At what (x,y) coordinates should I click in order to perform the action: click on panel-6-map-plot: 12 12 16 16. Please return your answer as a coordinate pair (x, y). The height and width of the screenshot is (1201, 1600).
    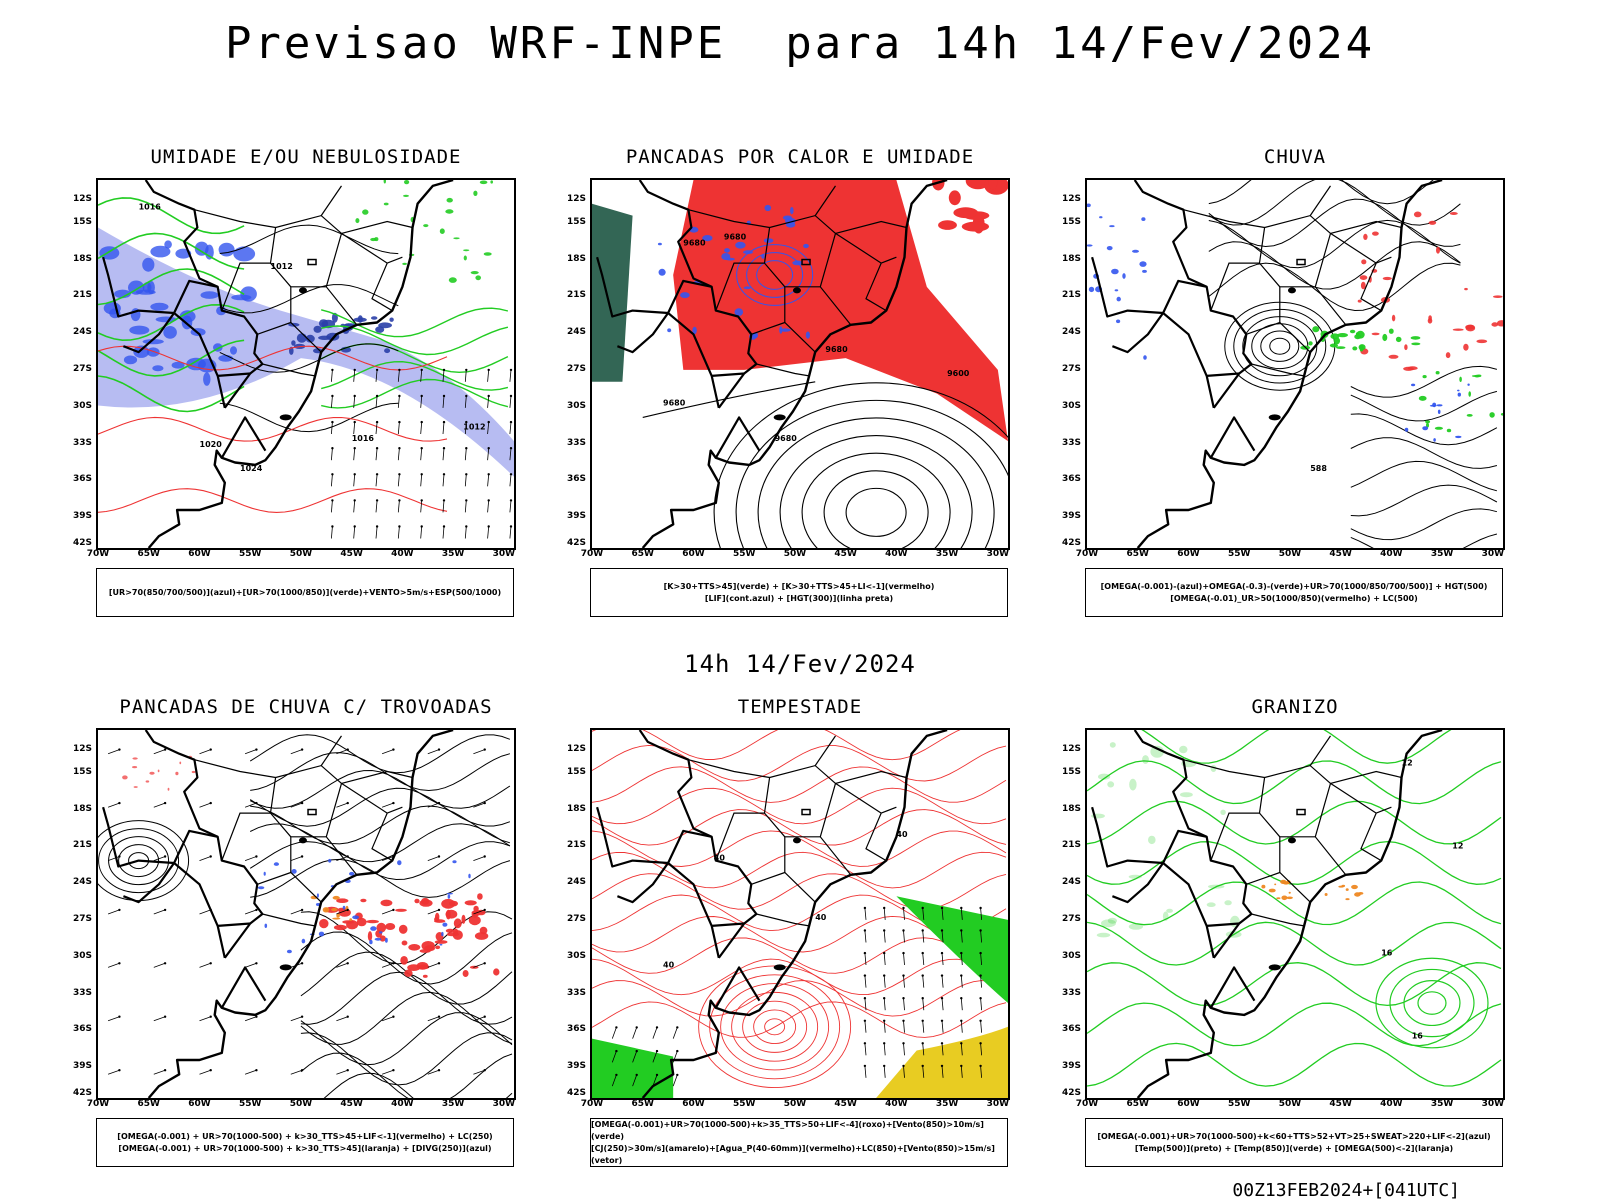
    Looking at the image, I should click on (1294, 914).